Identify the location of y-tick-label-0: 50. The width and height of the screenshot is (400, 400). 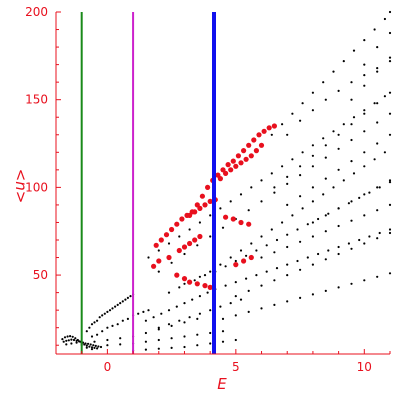
(40, 275).